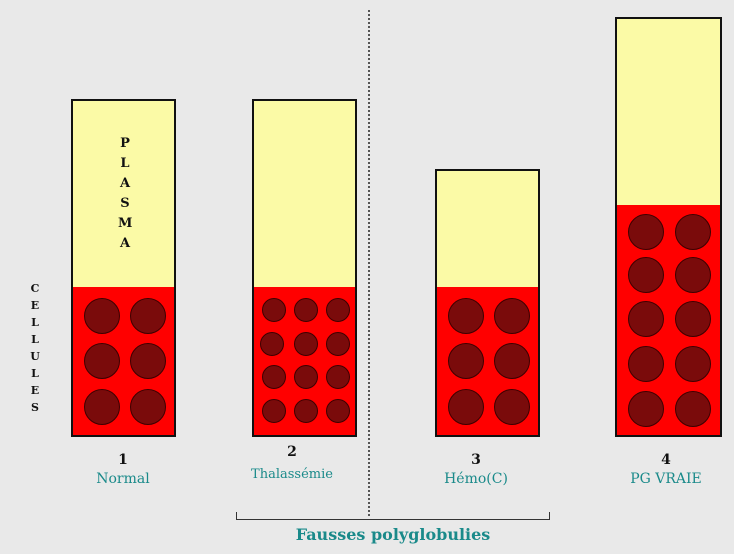 The height and width of the screenshot is (554, 734). I want to click on group-label: Fausses polyglobulies, so click(393, 534).